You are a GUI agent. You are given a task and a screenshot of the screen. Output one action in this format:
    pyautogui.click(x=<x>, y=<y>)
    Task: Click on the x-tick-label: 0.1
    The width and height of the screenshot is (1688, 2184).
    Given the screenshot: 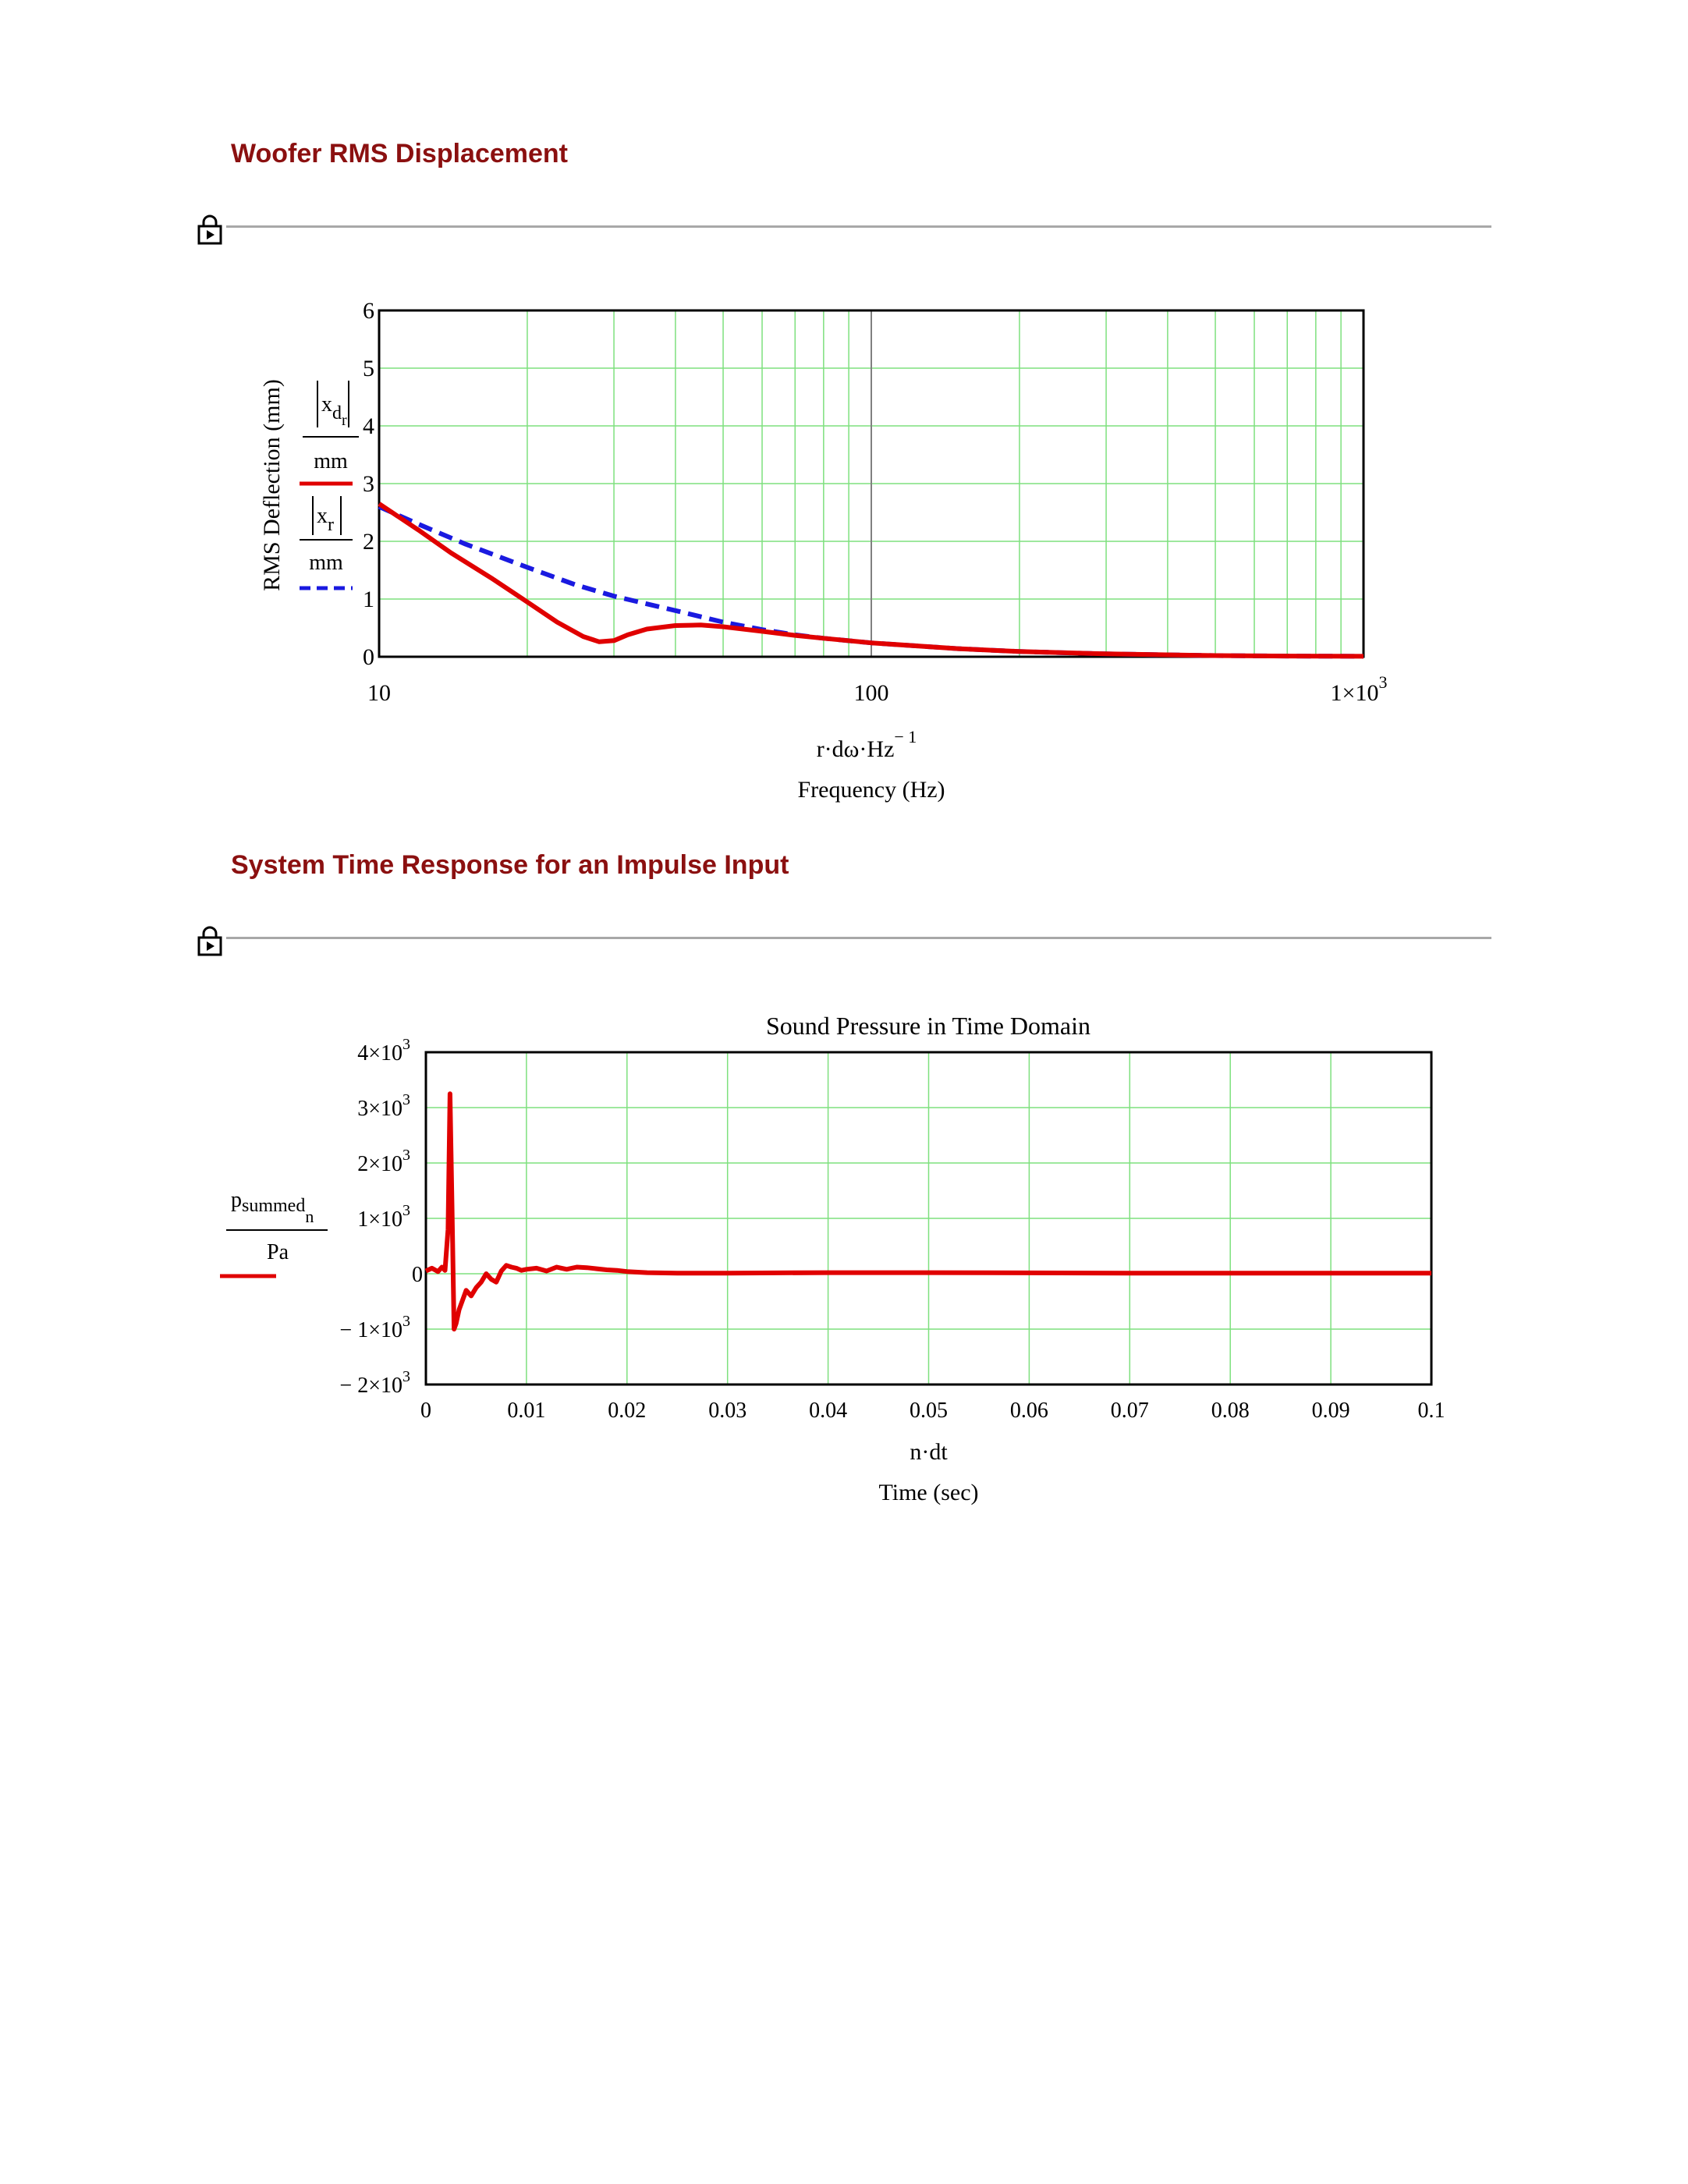 What is the action you would take?
    pyautogui.click(x=1431, y=1411)
    